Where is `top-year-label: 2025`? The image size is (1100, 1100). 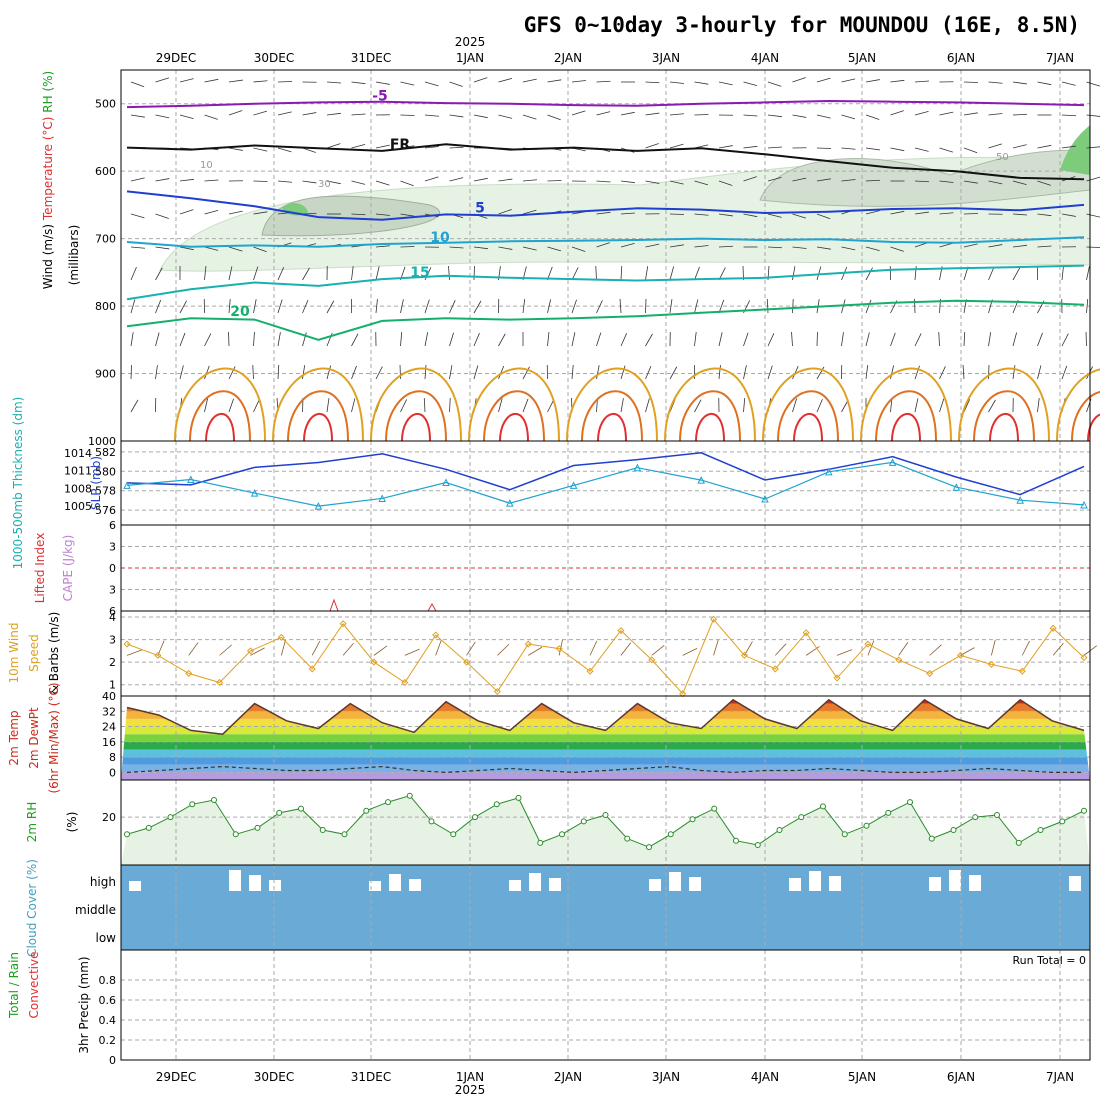 top-year-label: 2025 is located at coordinates (470, 42).